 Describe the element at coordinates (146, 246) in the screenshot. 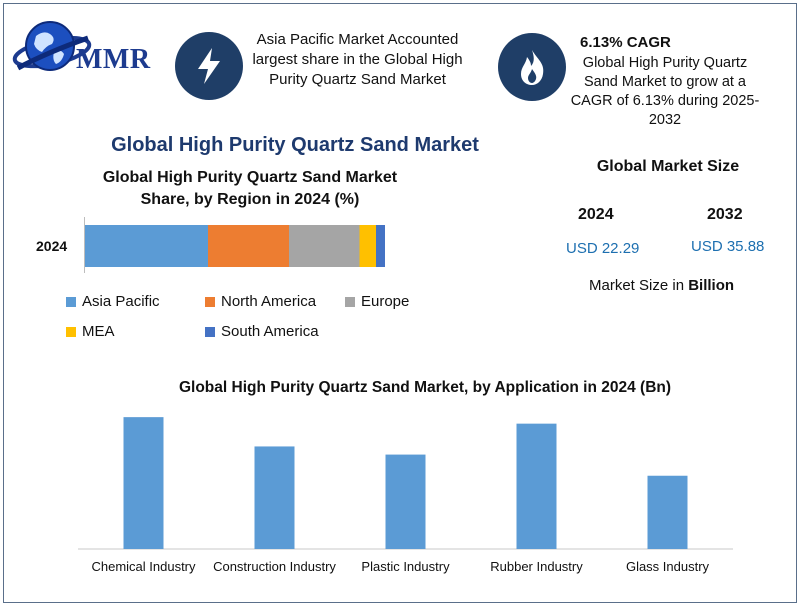

I see `region-bar-segment-asia-pacific` at that location.